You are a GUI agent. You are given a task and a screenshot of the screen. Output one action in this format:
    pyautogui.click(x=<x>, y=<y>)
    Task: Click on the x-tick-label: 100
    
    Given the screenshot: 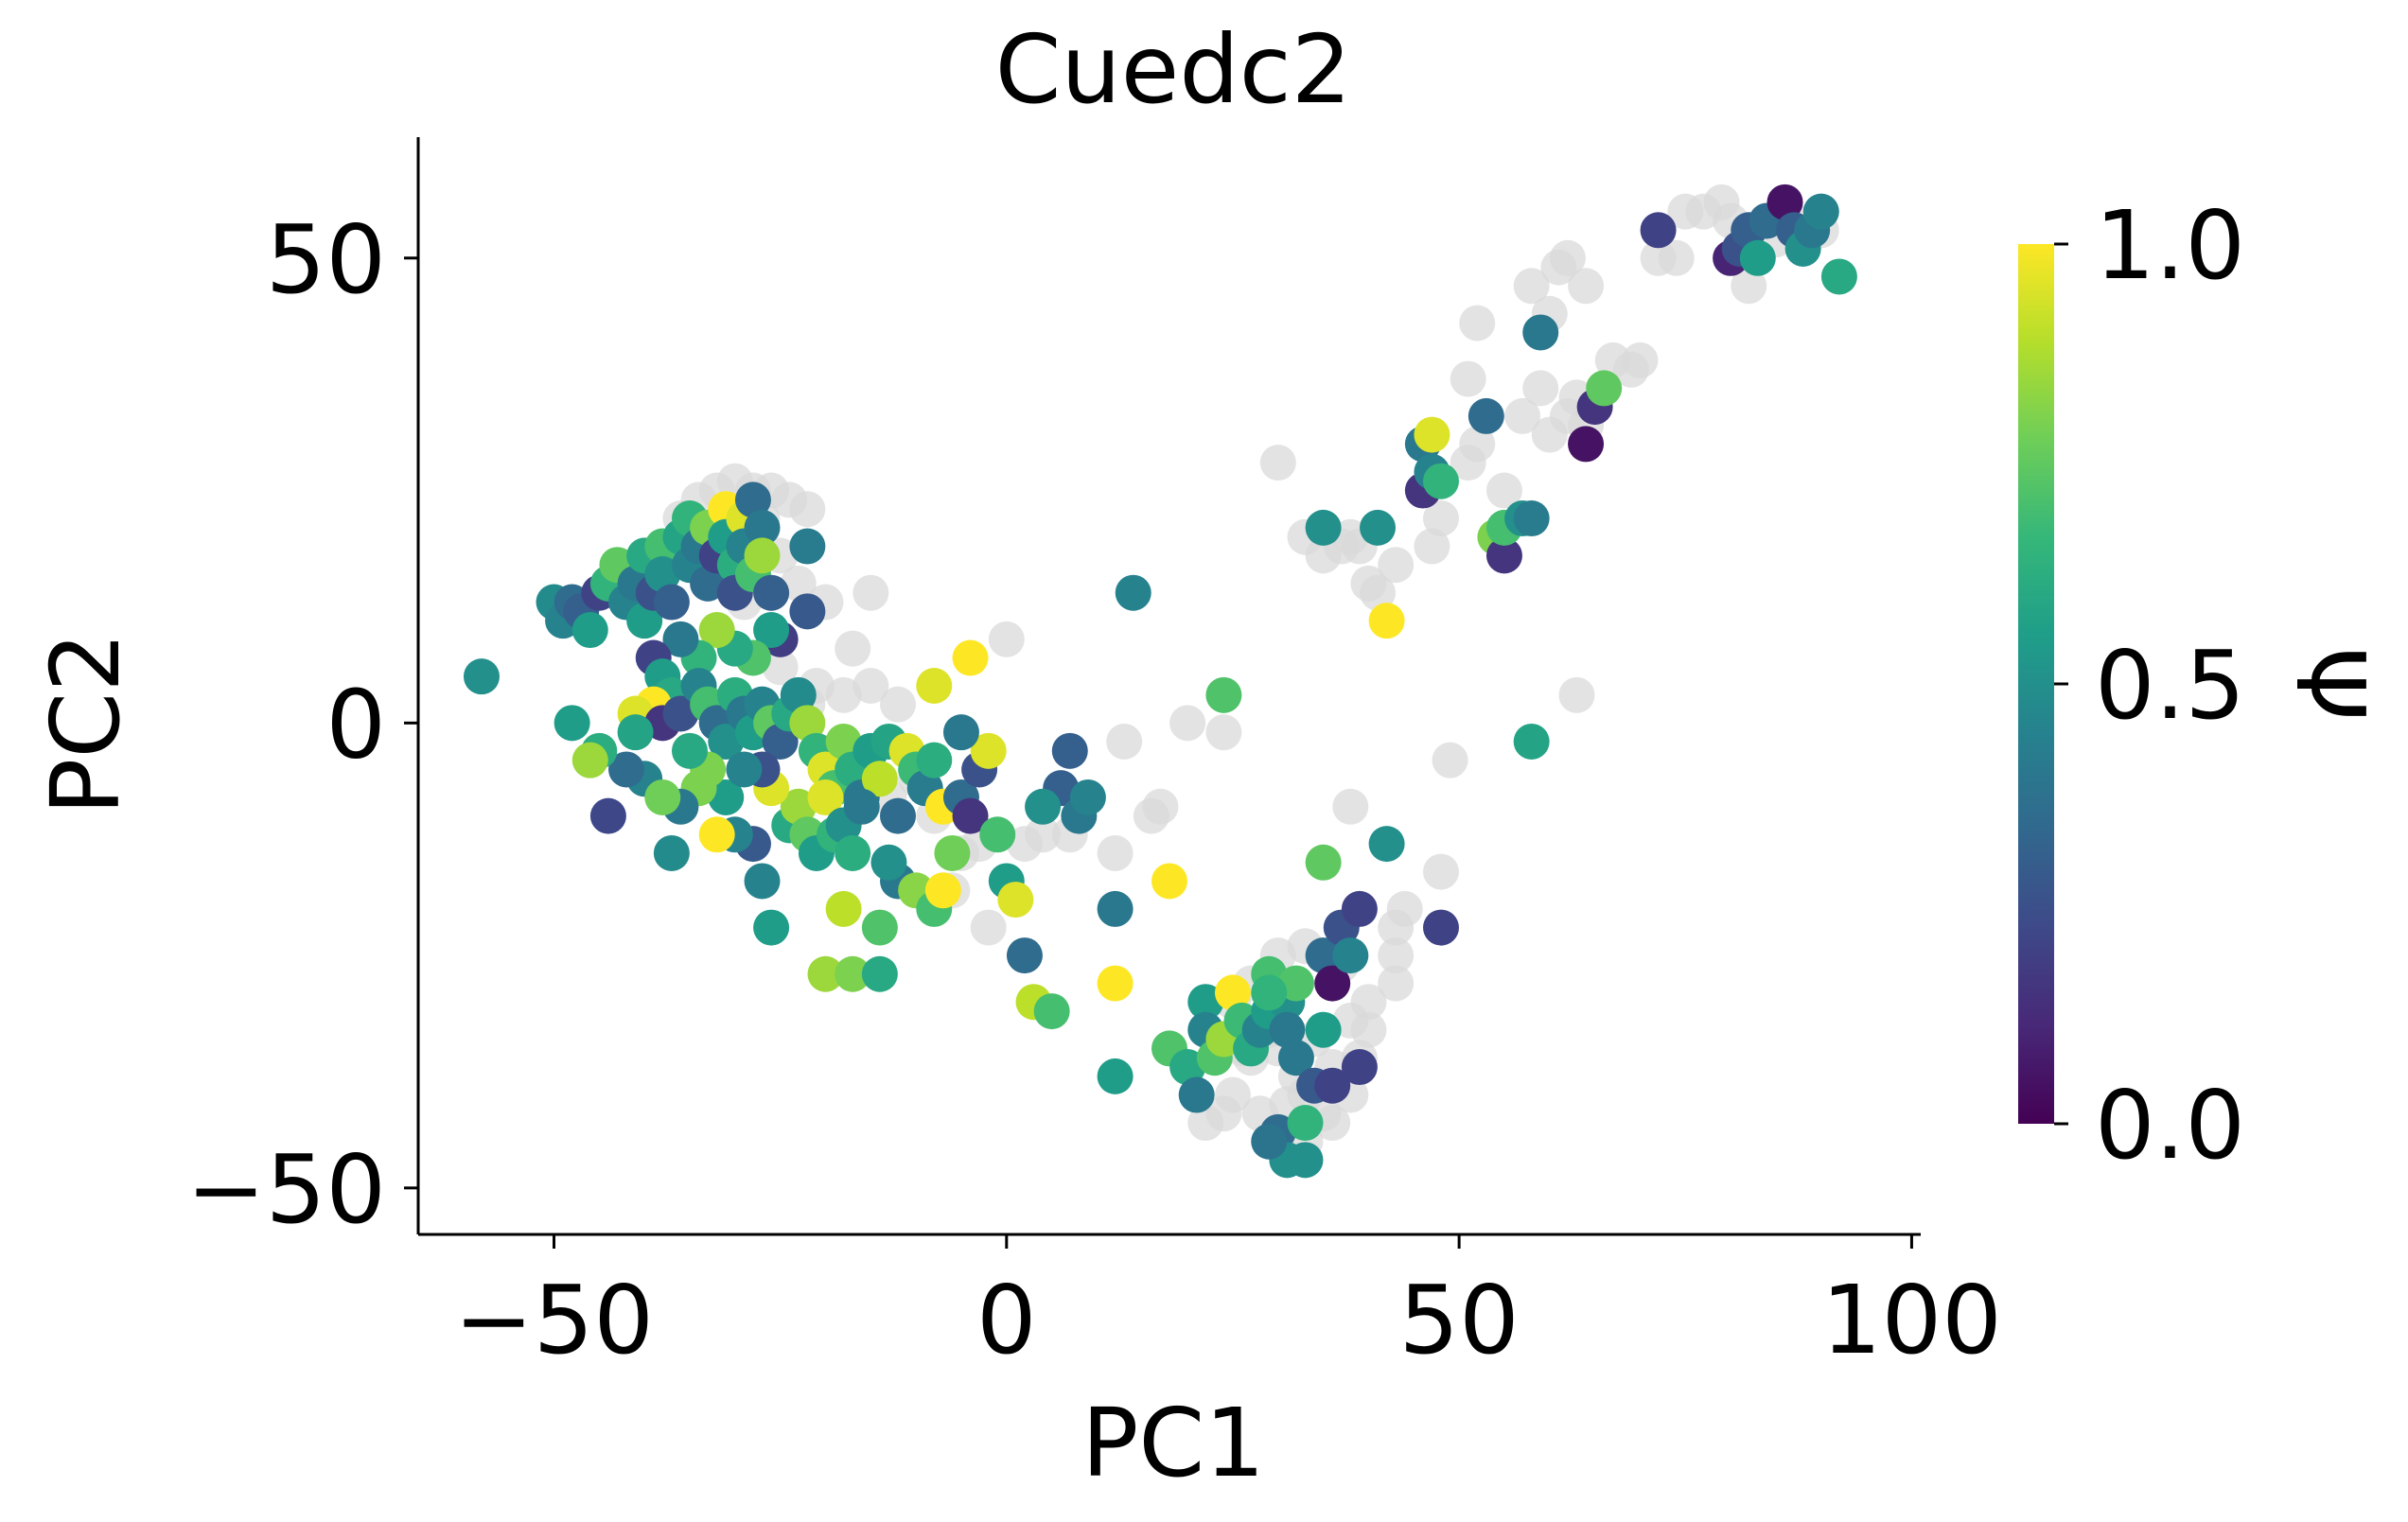 What is the action you would take?
    pyautogui.click(x=1911, y=1320)
    